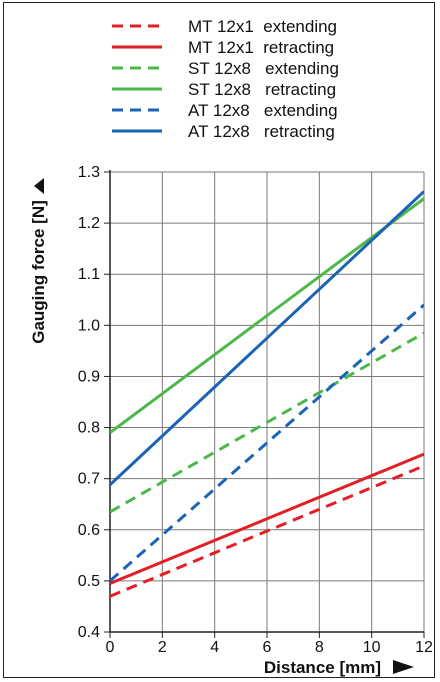 This screenshot has width=440, height=682. What do you see at coordinates (261, 131) in the screenshot?
I see `legend-label: AT 12x8 retracting` at bounding box center [261, 131].